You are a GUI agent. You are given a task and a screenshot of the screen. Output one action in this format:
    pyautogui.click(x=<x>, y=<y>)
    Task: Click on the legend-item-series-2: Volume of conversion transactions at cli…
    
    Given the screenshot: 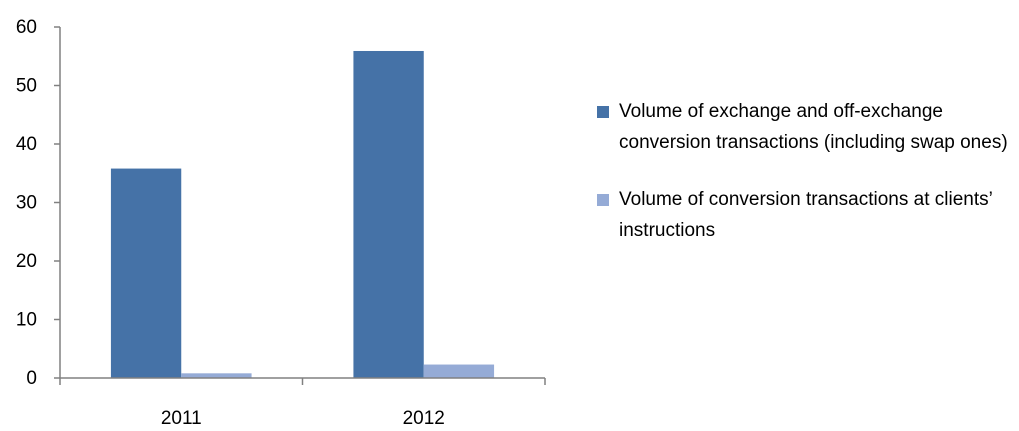 What is the action you would take?
    pyautogui.click(x=804, y=215)
    